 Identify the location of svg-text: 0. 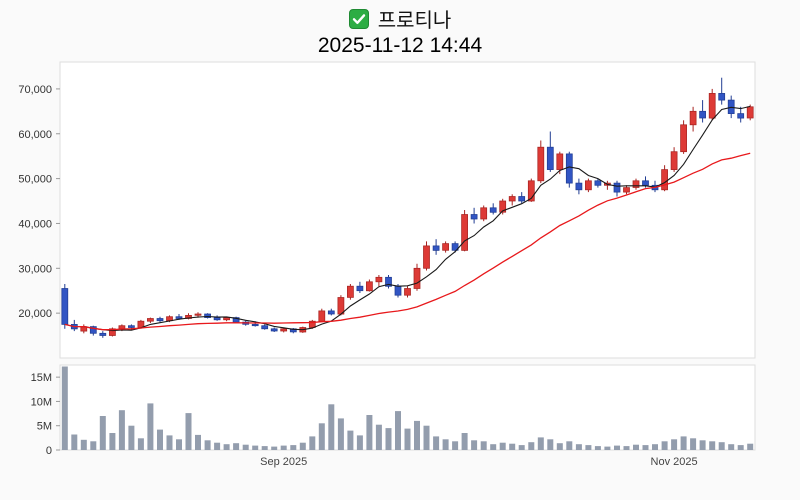
(49, 451).